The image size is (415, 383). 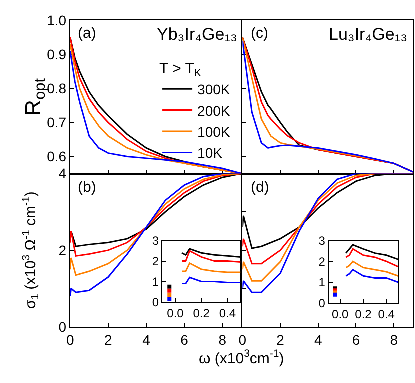 What do you see at coordinates (57, 156) in the screenshot?
I see `y-tick-label: 0.6` at bounding box center [57, 156].